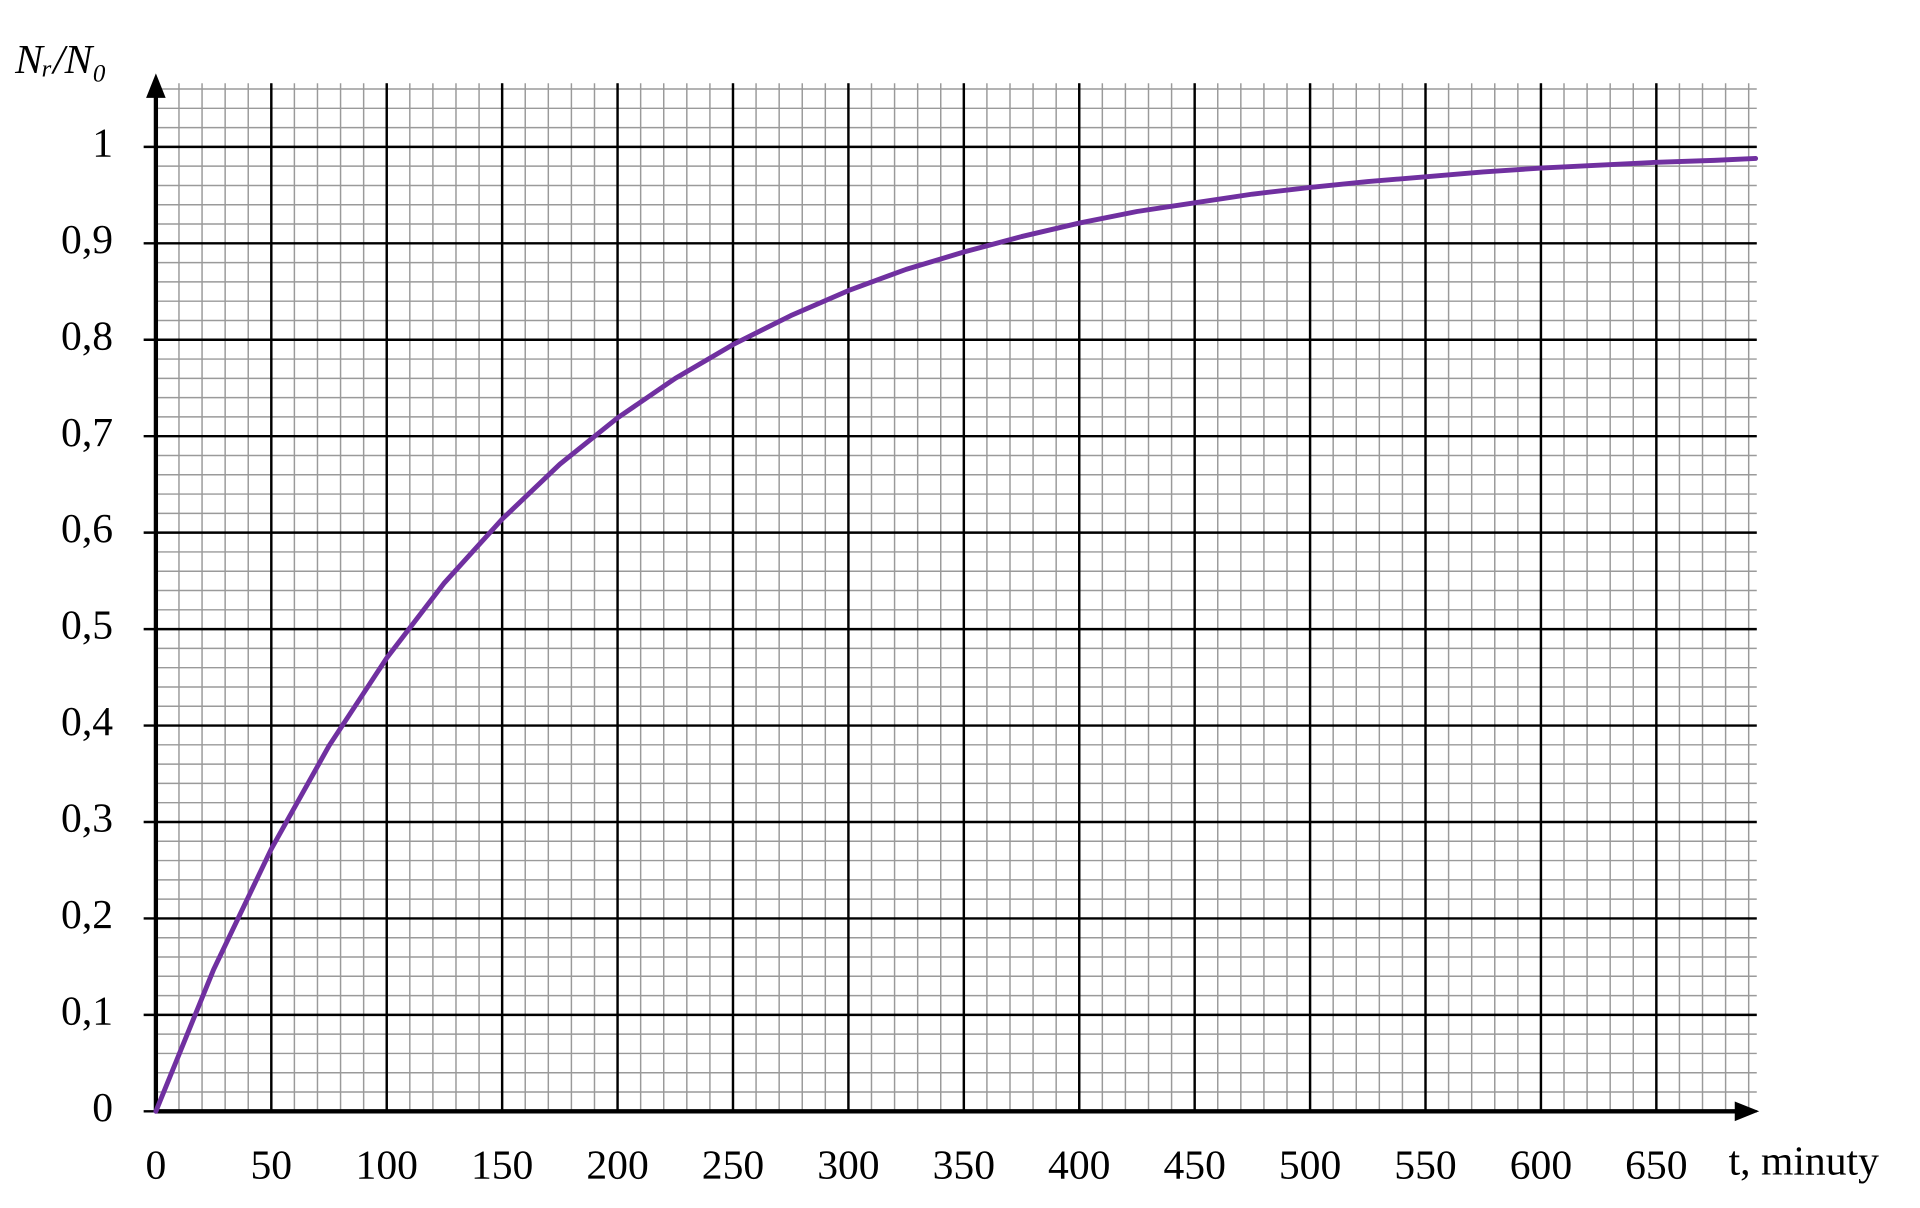 Image resolution: width=1920 pixels, height=1208 pixels. What do you see at coordinates (1079, 1165) in the screenshot?
I see `x-tick-label: 400` at bounding box center [1079, 1165].